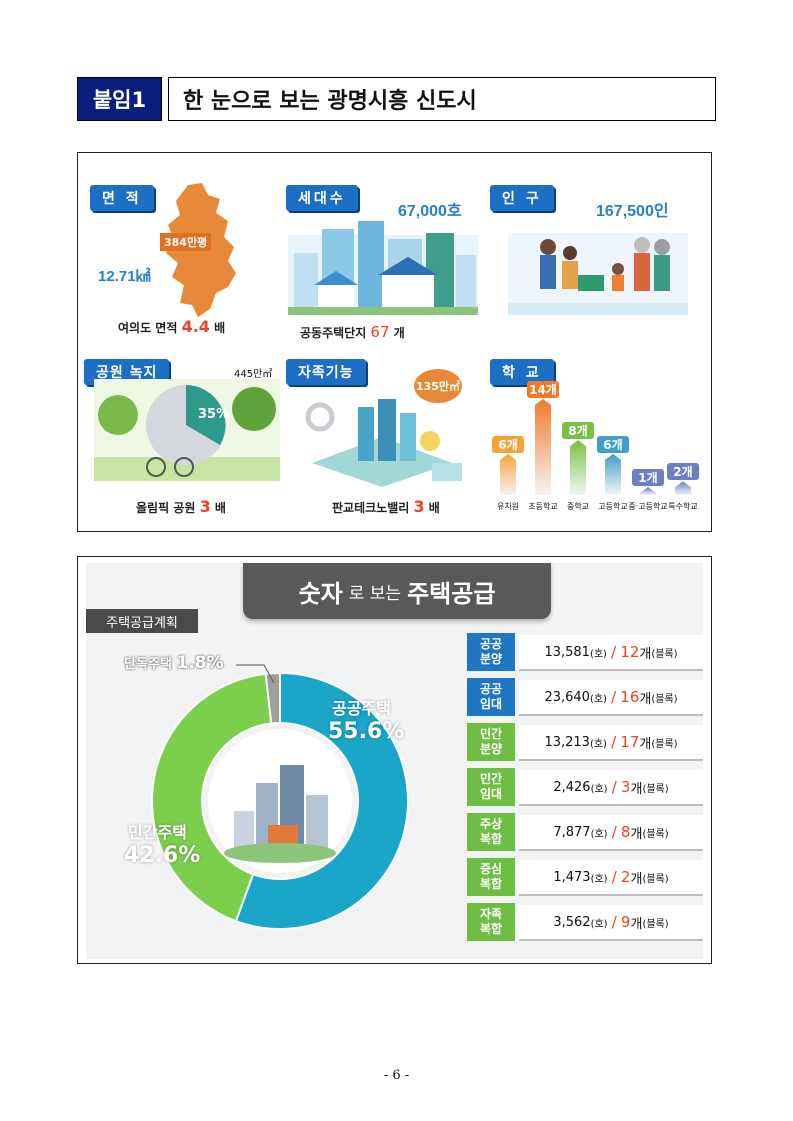  What do you see at coordinates (322, 198) in the screenshot?
I see `households-tag: 세대수` at bounding box center [322, 198].